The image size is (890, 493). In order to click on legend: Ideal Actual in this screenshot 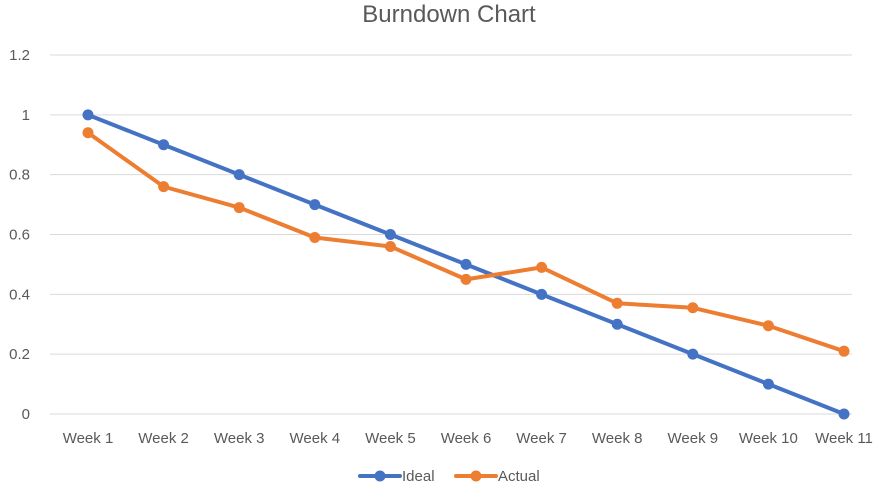, I will do `click(449, 476)`.